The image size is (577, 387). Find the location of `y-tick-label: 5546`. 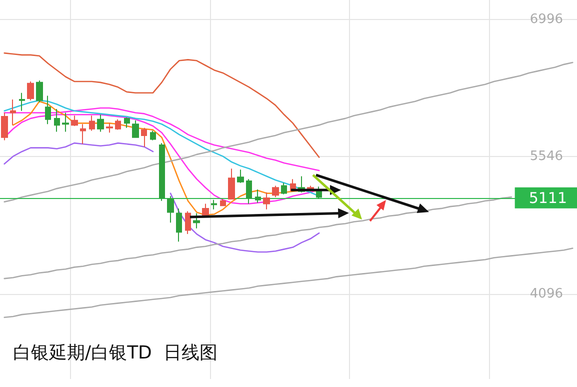

y-tick-label: 5546 is located at coordinates (546, 156).